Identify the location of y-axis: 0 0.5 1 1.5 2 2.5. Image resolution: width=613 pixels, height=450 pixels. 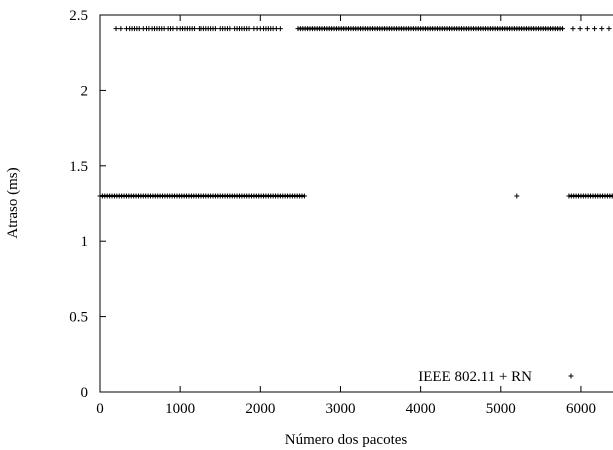
(87, 204).